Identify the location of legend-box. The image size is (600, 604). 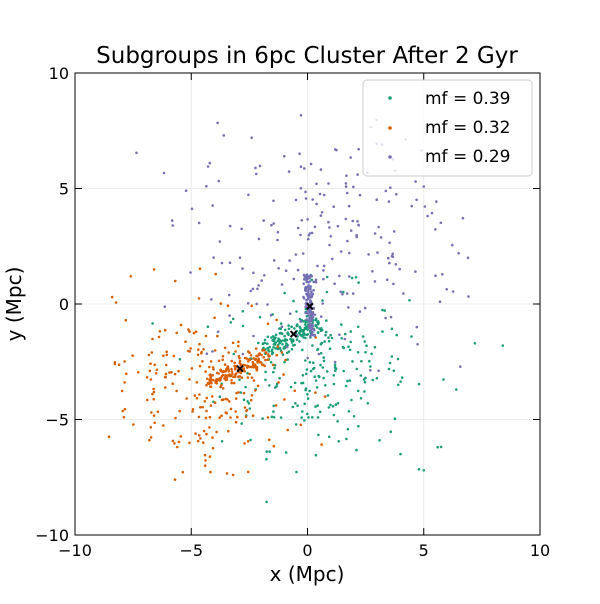
(447, 128).